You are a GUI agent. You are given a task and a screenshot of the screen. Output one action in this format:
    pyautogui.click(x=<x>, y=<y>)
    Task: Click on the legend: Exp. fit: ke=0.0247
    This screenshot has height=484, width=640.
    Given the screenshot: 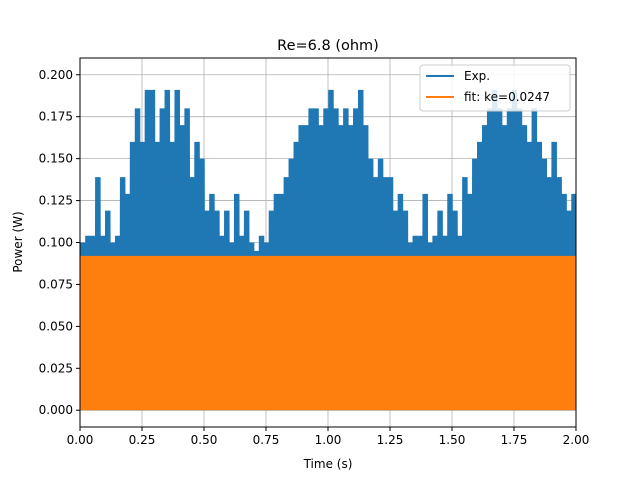 What is the action you would take?
    pyautogui.click(x=495, y=88)
    